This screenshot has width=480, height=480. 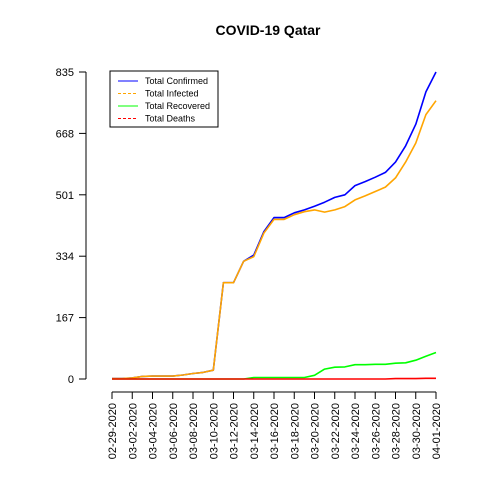 I want to click on y-tick-label: 835, so click(x=65, y=73).